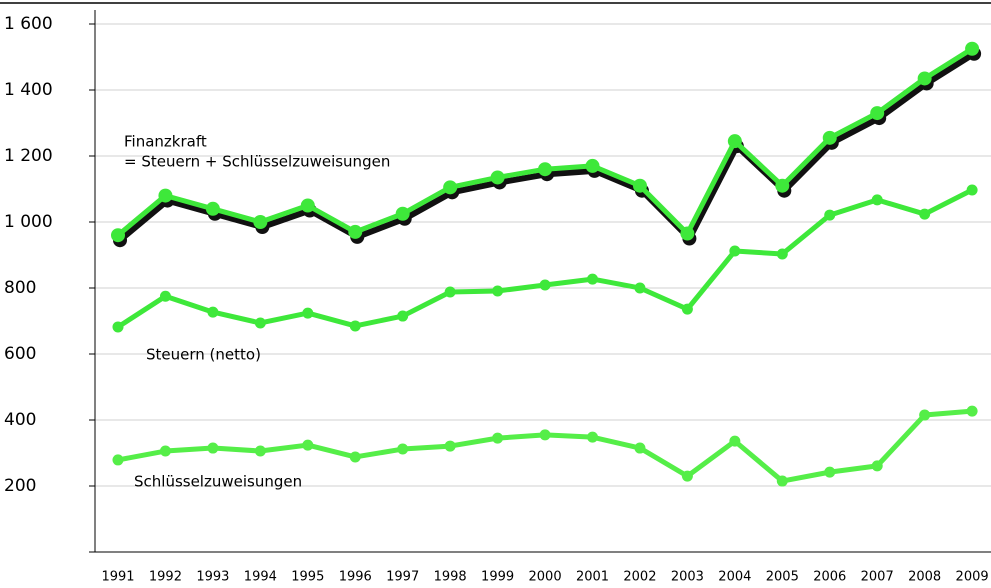 This screenshot has height=588, width=991. Describe the element at coordinates (165, 142) in the screenshot. I see `annotation: Finanzkraft` at that location.